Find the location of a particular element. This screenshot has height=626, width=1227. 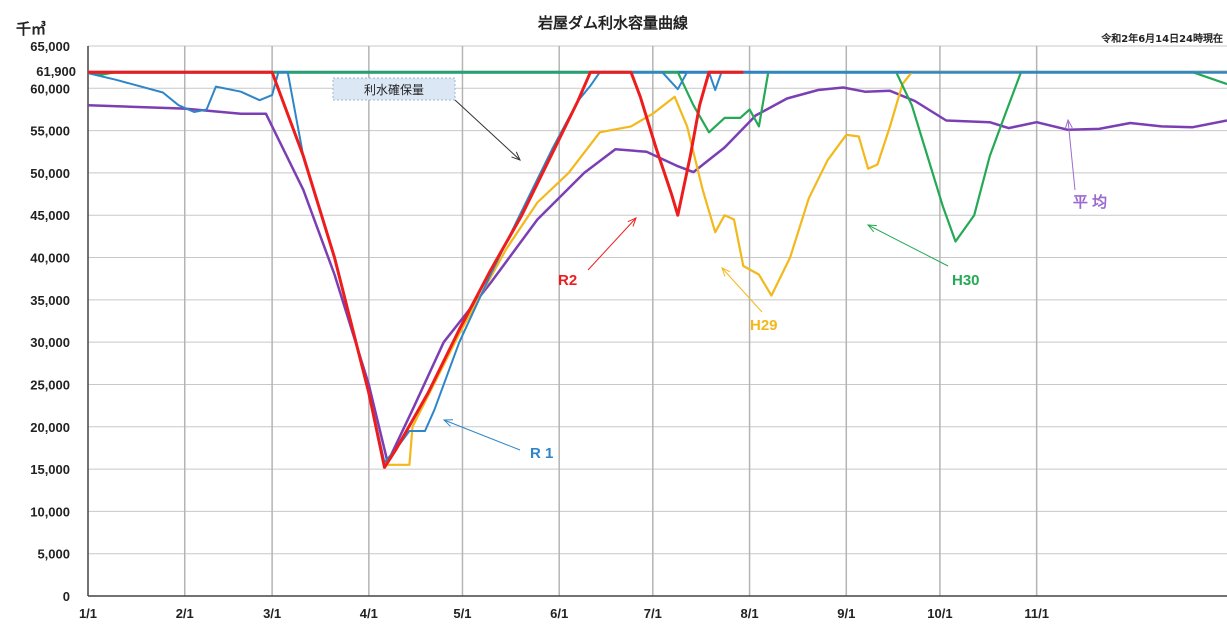

x-tick-label: 5/1 is located at coordinates (462, 613).